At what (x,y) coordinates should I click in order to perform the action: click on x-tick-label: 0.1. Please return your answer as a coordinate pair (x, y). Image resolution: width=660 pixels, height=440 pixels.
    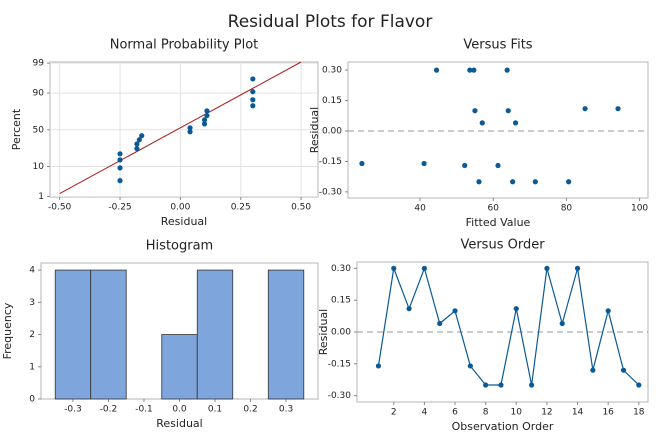
    Looking at the image, I should click on (215, 410).